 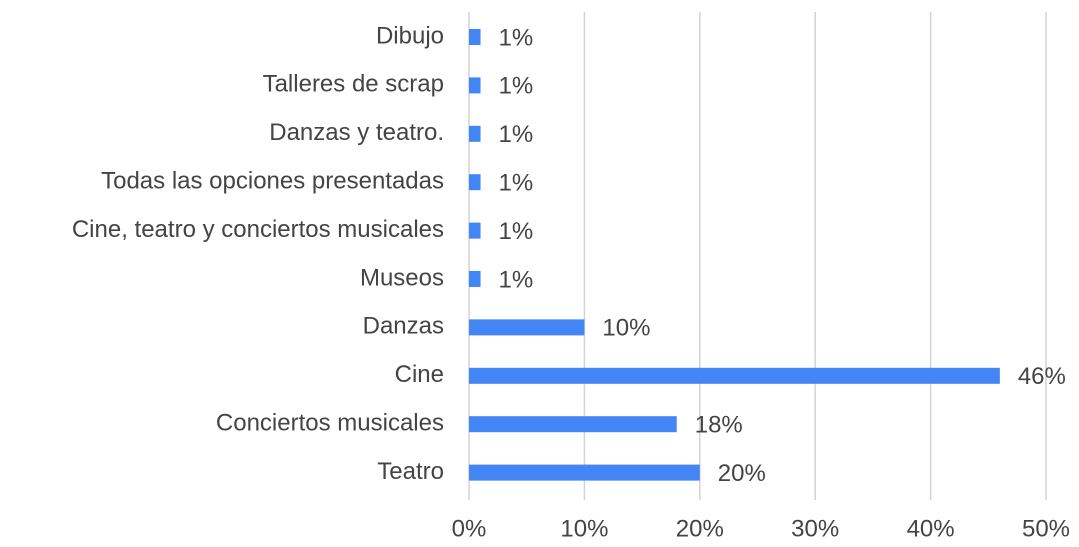 I want to click on x-tick-label: 50%, so click(x=1046, y=528).